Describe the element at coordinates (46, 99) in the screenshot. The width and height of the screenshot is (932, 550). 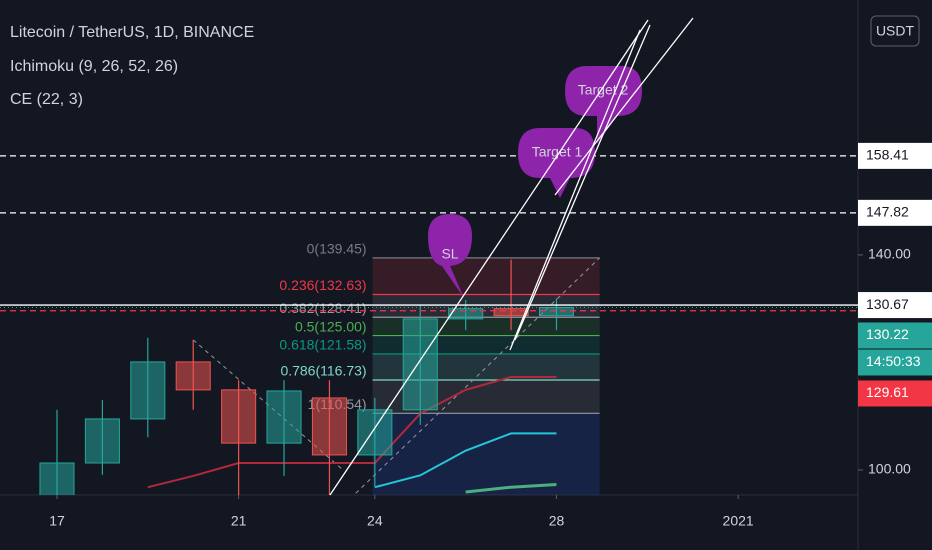
I see `indicator-label: CE (22, 3)` at that location.